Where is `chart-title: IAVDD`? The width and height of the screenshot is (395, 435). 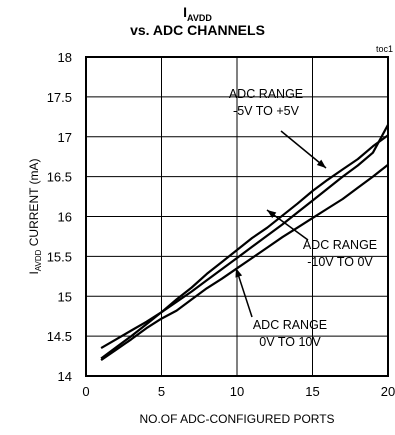
chart-title: IAVDD is located at coordinates (197, 15).